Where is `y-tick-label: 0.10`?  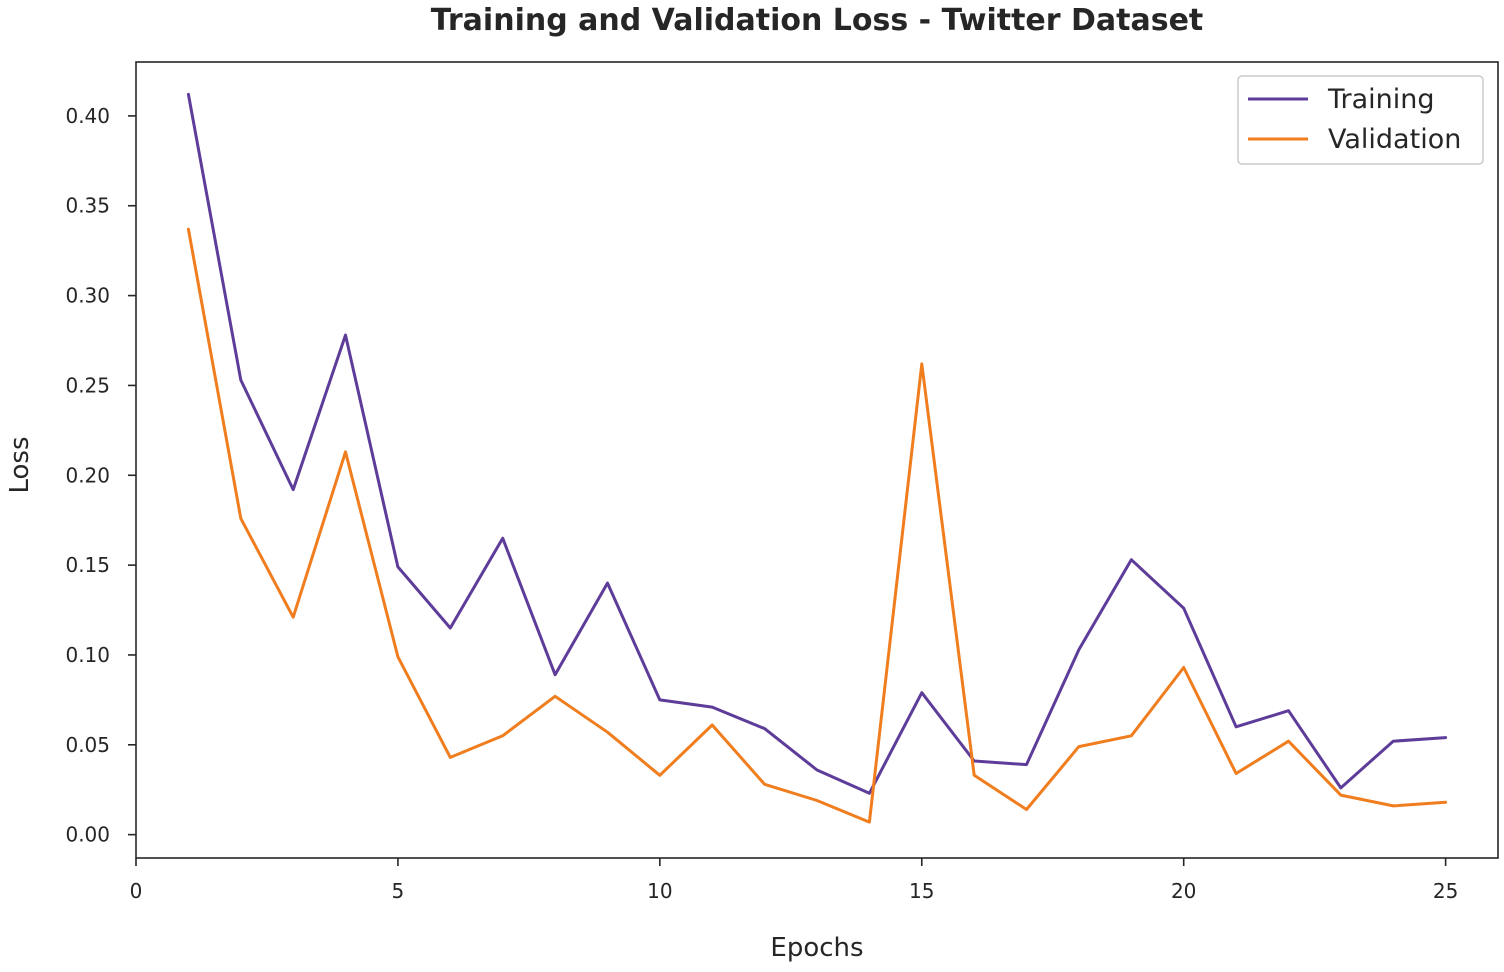
y-tick-label: 0.10 is located at coordinates (87, 655).